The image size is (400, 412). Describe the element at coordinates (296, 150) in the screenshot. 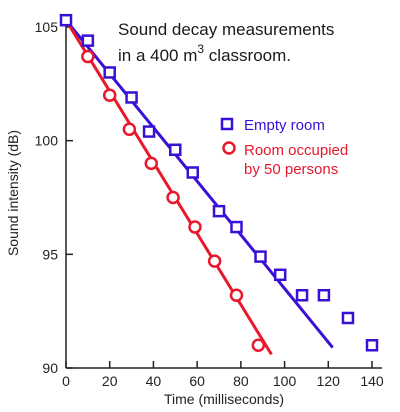

I see `legend-label-occupied-room-line1: Room occupied` at that location.